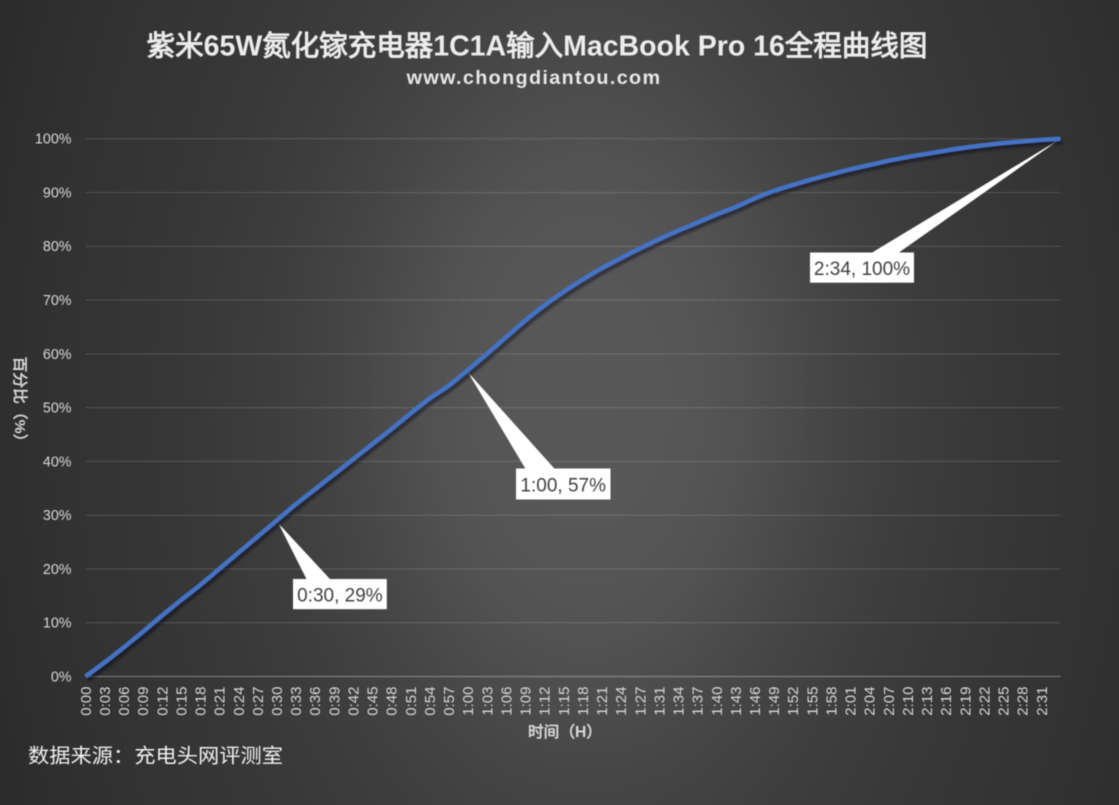 The width and height of the screenshot is (1119, 805). What do you see at coordinates (430, 701) in the screenshot?
I see `svg-text: 0:54` at bounding box center [430, 701].